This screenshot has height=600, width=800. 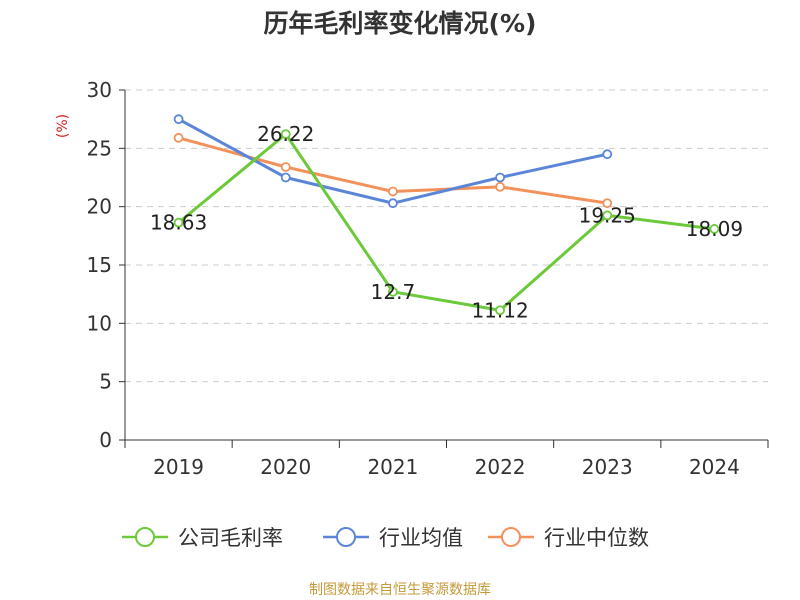 I want to click on data-label: 18.09, so click(x=714, y=229).